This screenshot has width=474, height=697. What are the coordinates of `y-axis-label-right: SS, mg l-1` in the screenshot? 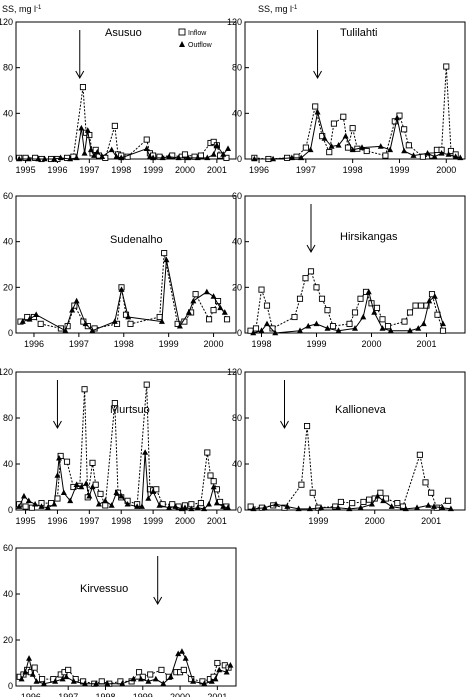 It's located at (278, 9).